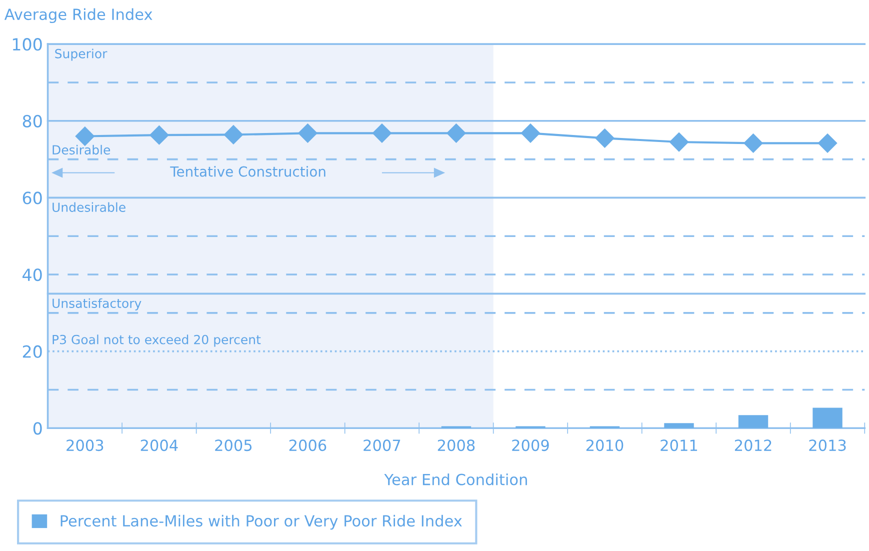 Image resolution: width=869 pixels, height=551 pixels. What do you see at coordinates (159, 446) in the screenshot?
I see `x-tick-label: 2004` at bounding box center [159, 446].